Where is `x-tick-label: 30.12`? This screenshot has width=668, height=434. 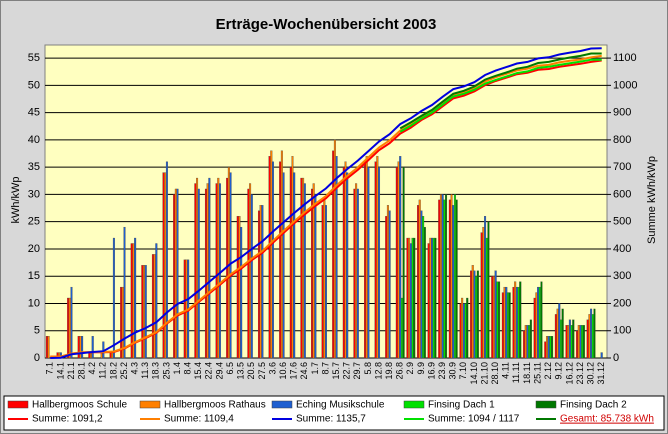
x-tick-label: 30.12 is located at coordinates (590, 373).